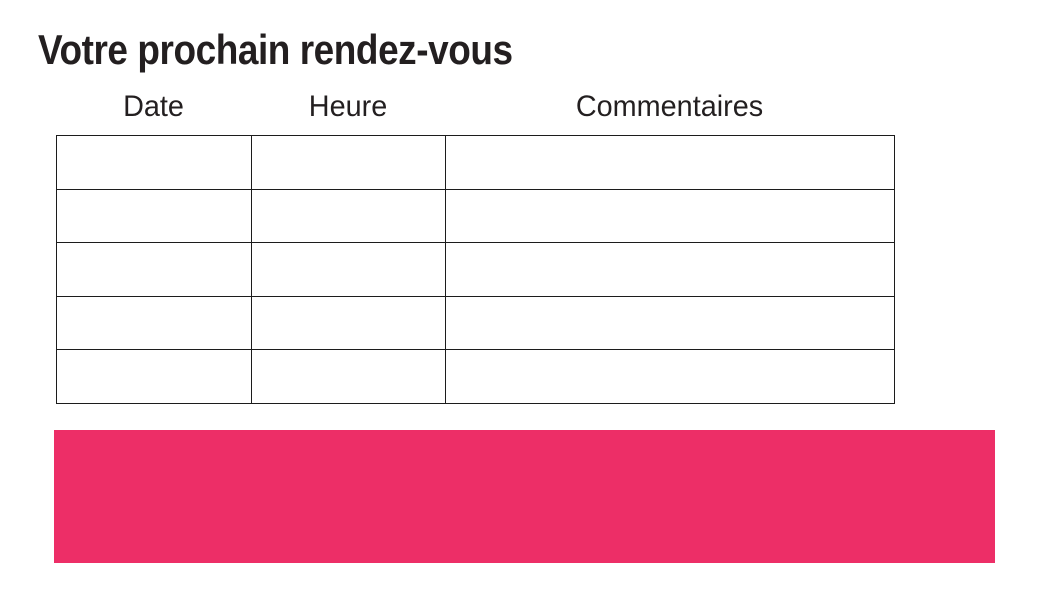 The image size is (1050, 600). What do you see at coordinates (475, 107) in the screenshot?
I see `table-header-row: Date Heure Commentaires` at bounding box center [475, 107].